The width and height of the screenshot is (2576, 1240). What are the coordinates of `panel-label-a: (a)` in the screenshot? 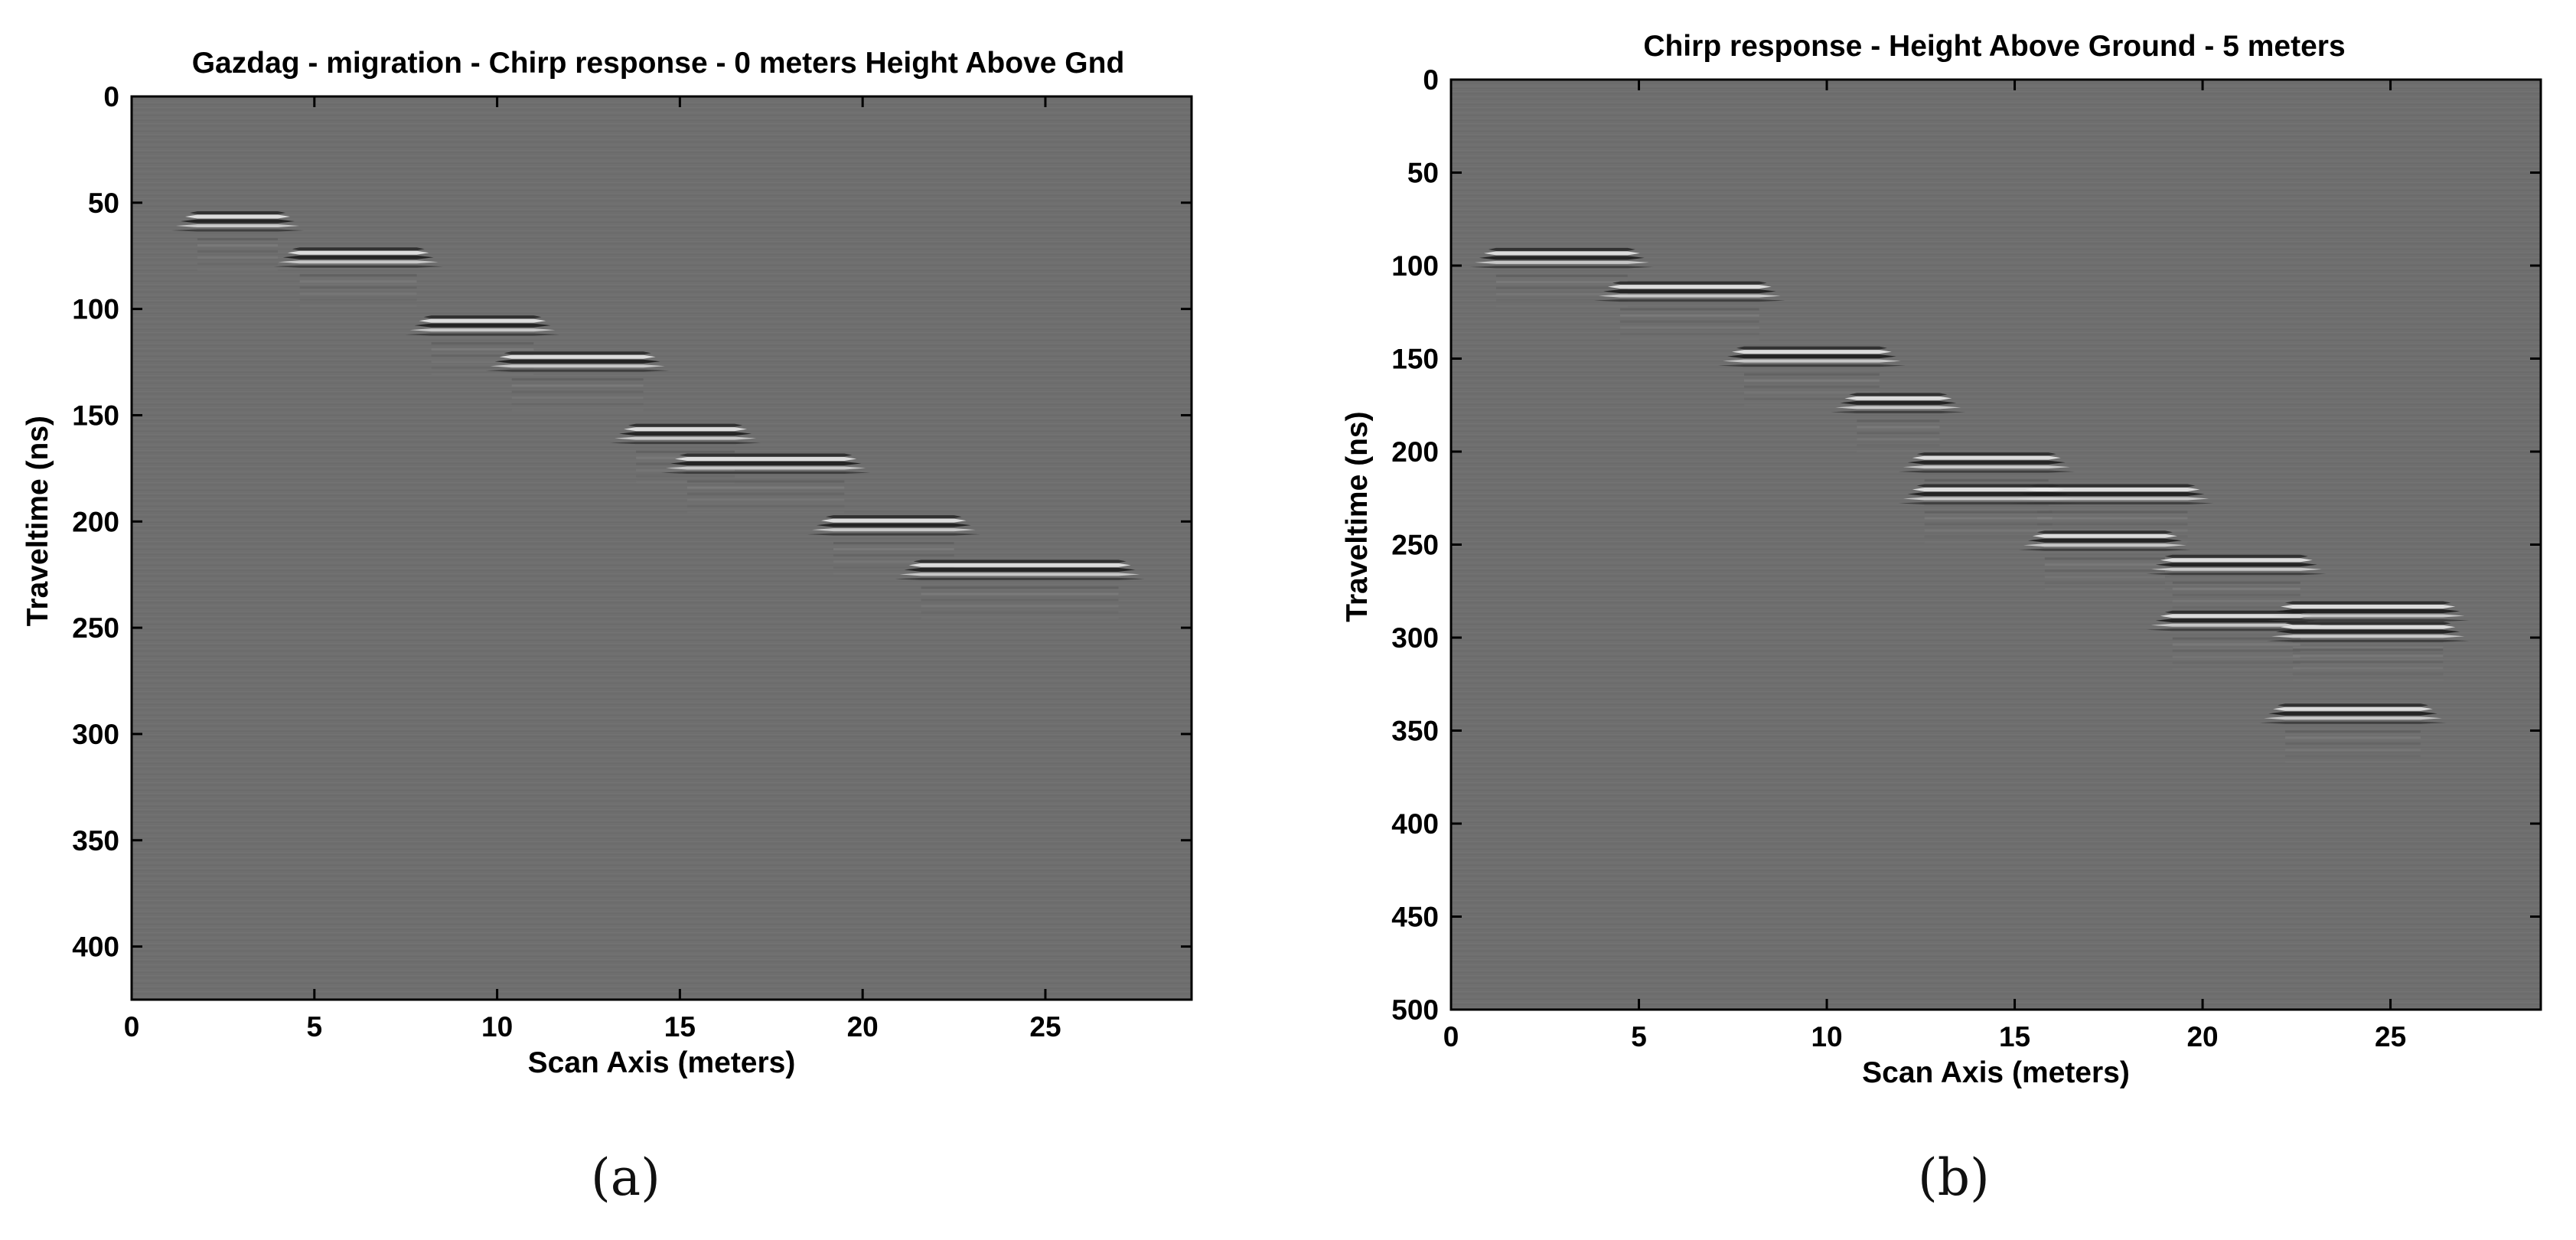 It's located at (625, 1177).